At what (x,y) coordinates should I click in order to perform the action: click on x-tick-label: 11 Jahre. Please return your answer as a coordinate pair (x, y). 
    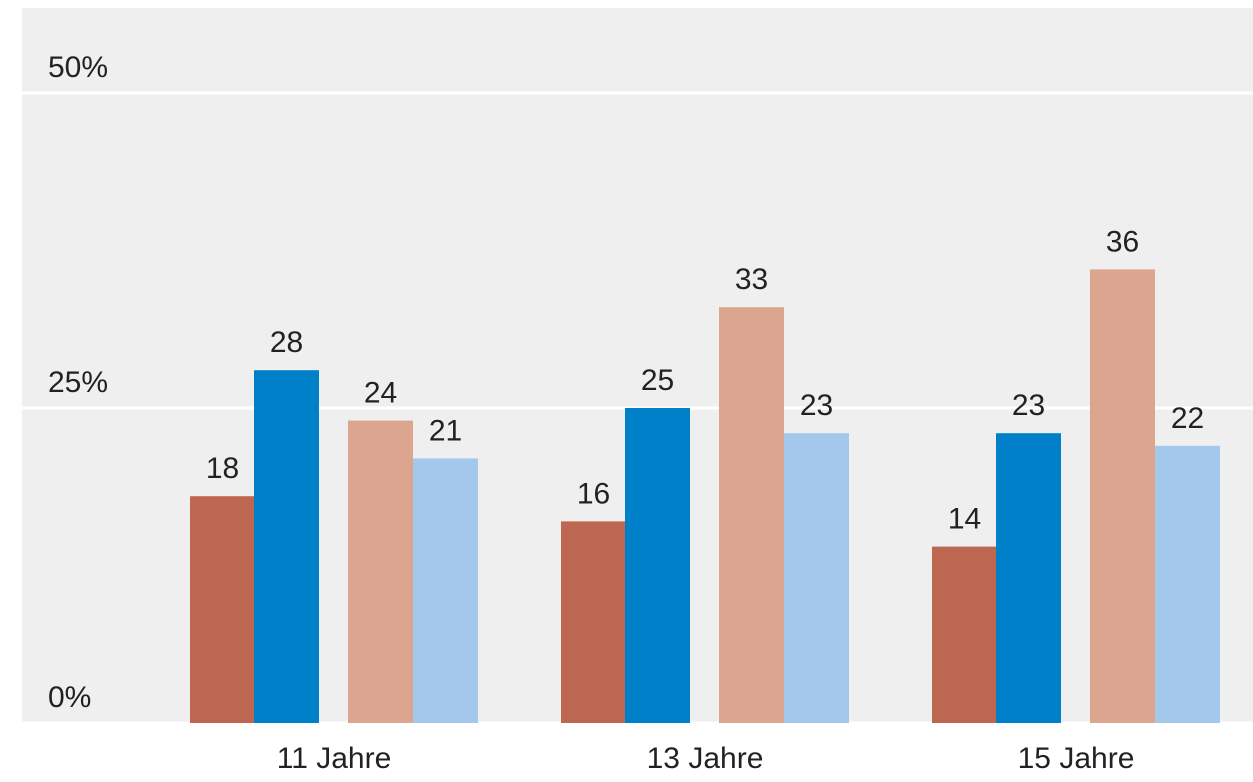
    Looking at the image, I should click on (334, 758).